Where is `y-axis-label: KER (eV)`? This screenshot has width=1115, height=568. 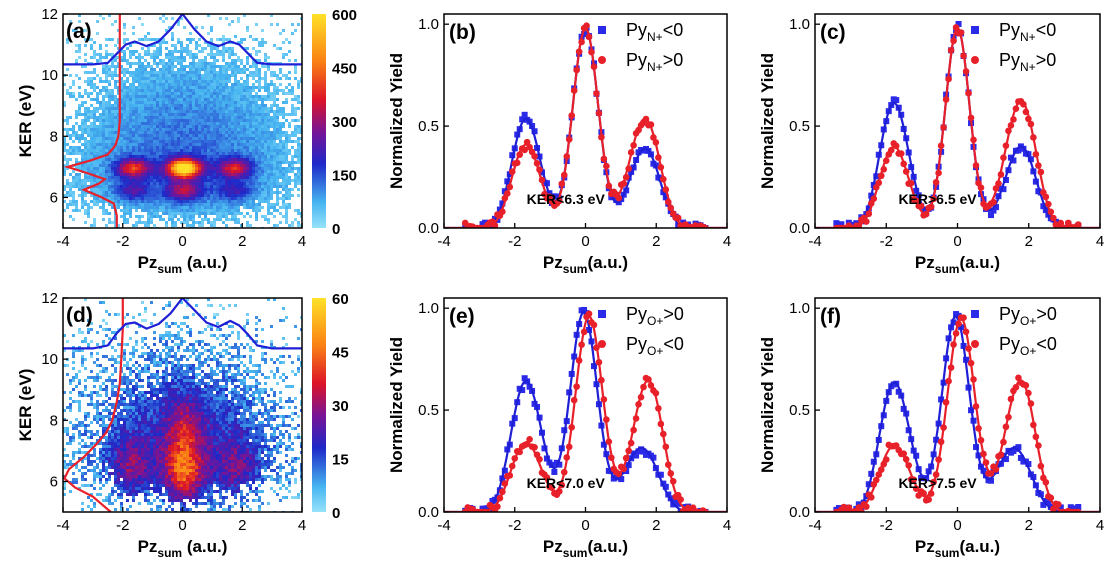
y-axis-label: KER (eV) is located at coordinates (25, 121).